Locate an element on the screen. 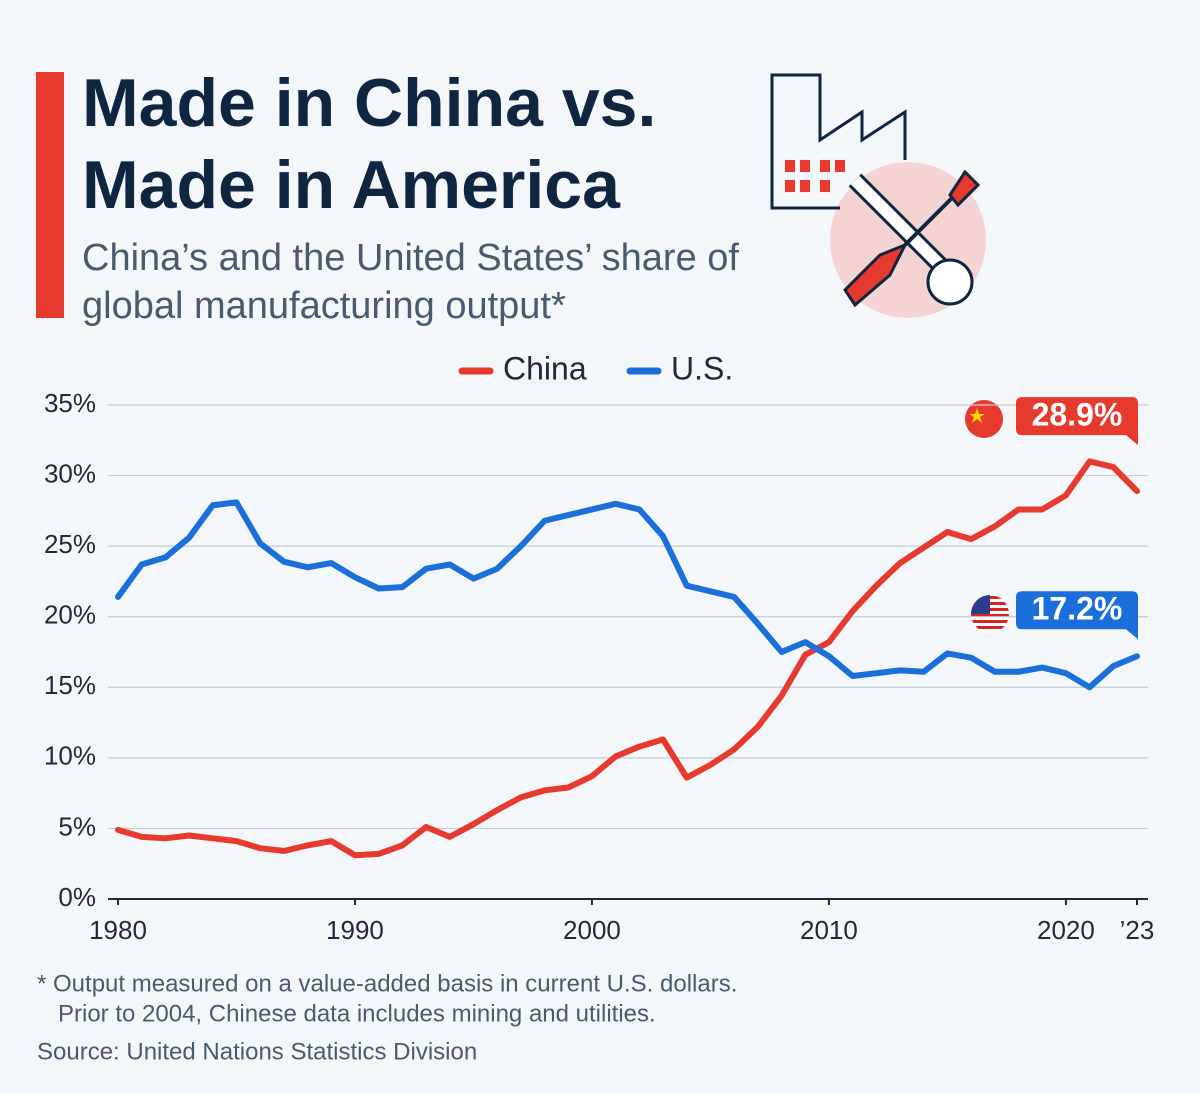 The height and width of the screenshot is (1093, 1200). y-tick-label: 25% is located at coordinates (70, 544).